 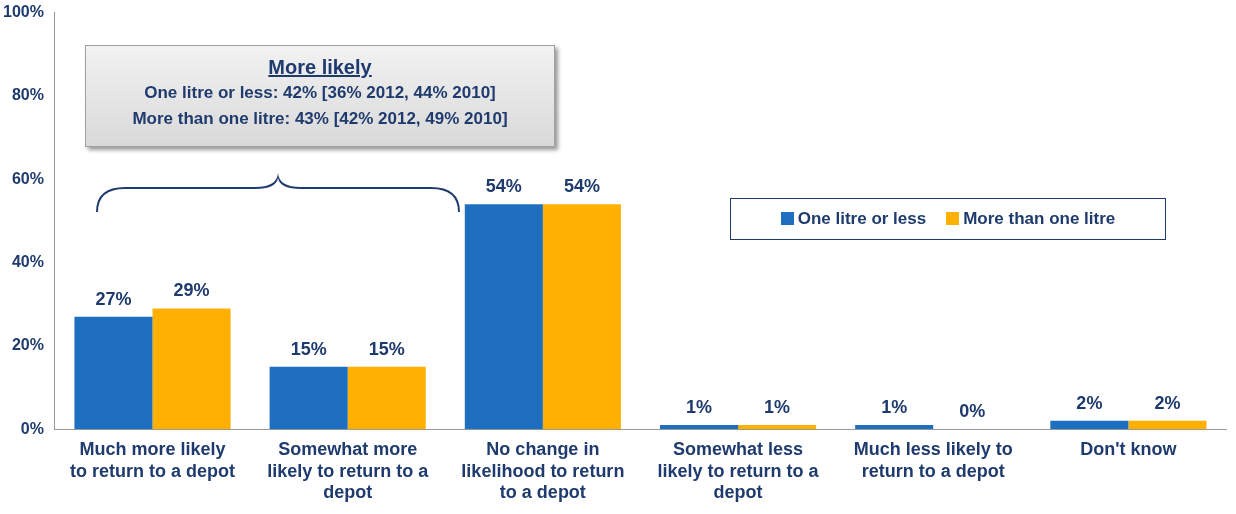 I want to click on annotation: One litre or less: 42% [36% 2012, 44% 2010], so click(x=320, y=93).